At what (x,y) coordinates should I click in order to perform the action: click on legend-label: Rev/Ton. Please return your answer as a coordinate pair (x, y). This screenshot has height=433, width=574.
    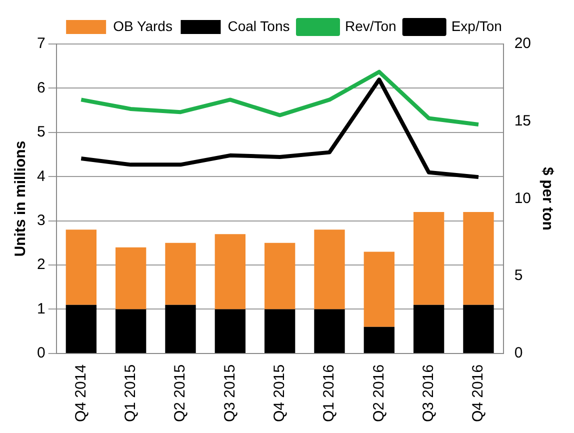
    Looking at the image, I should click on (370, 26).